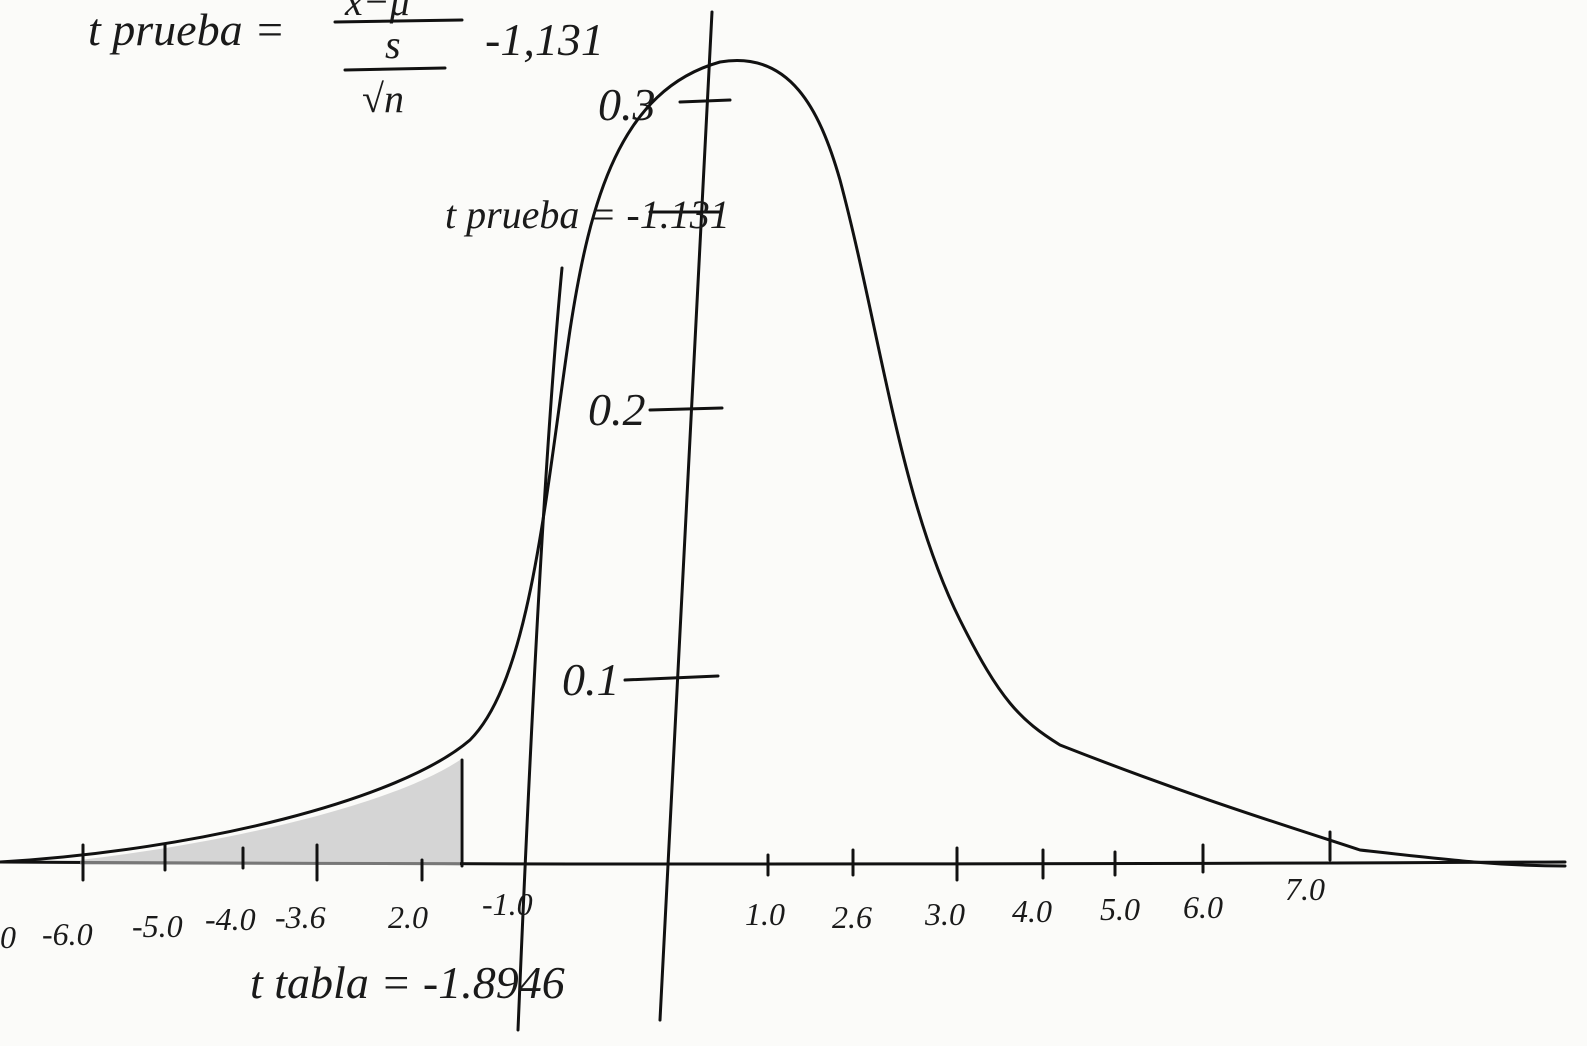 The height and width of the screenshot is (1046, 1587). What do you see at coordinates (544, 39) in the screenshot?
I see `formula-result: -1,131` at bounding box center [544, 39].